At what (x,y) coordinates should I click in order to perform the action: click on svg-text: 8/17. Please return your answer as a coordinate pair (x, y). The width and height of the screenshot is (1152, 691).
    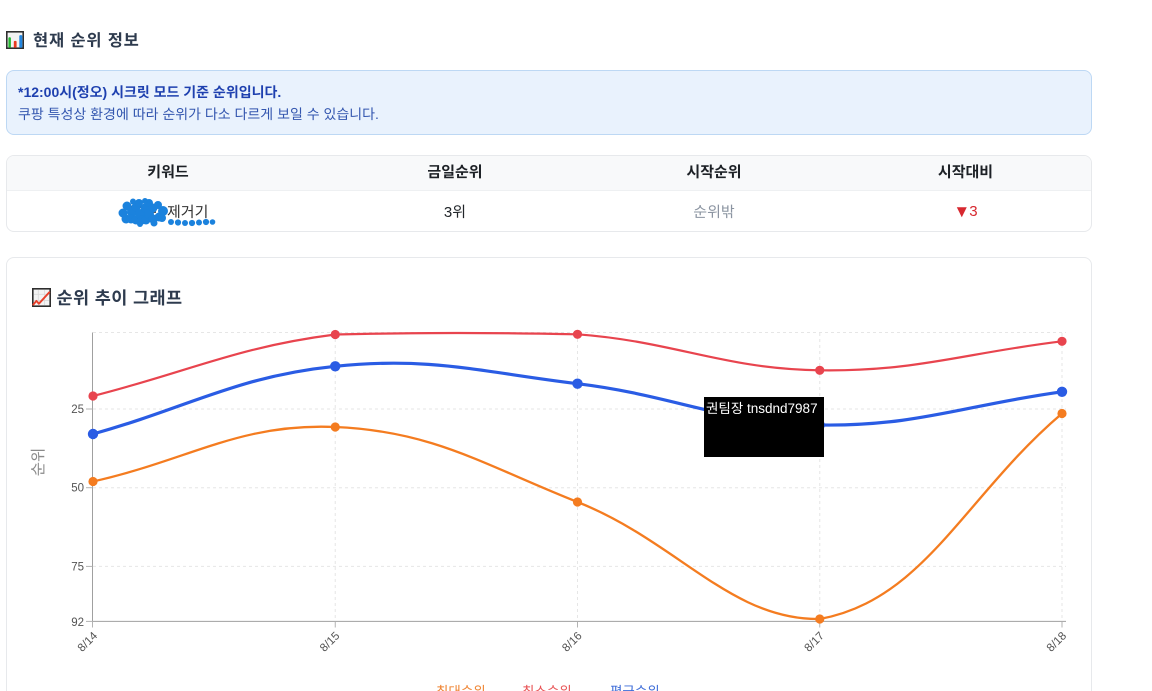
    Looking at the image, I should click on (815, 642).